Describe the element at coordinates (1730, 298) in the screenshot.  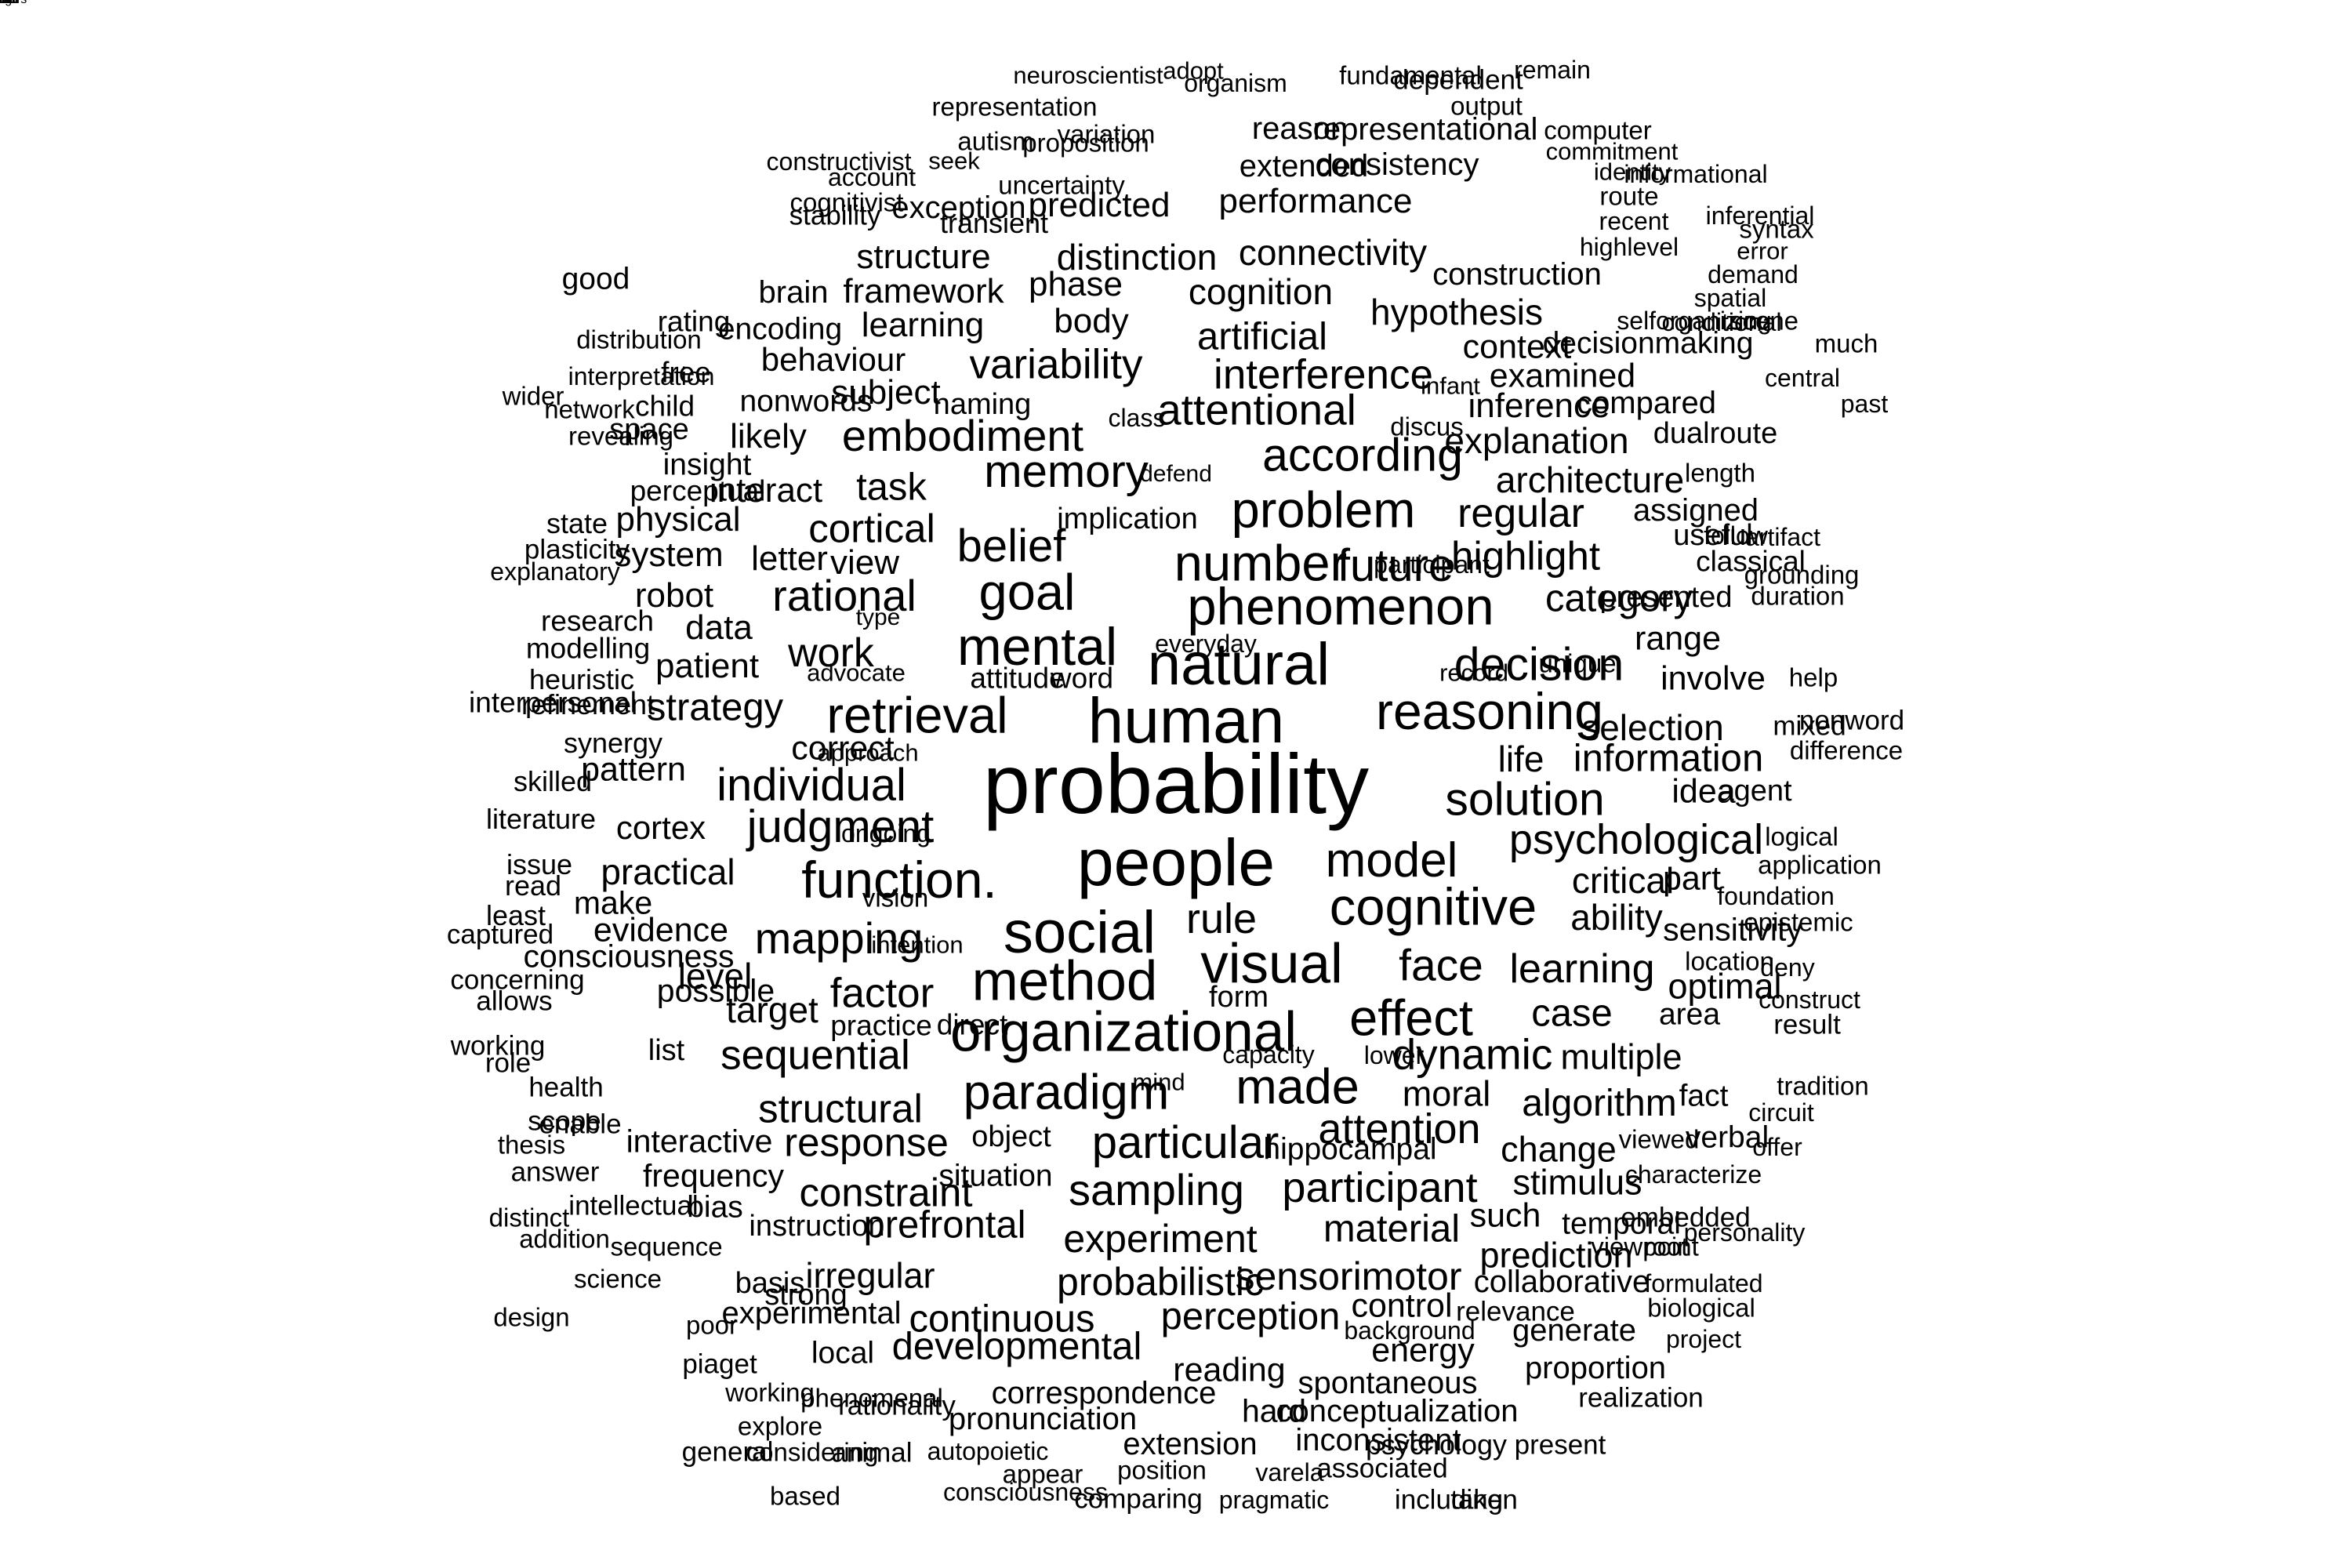
I see `word: spatial` at that location.